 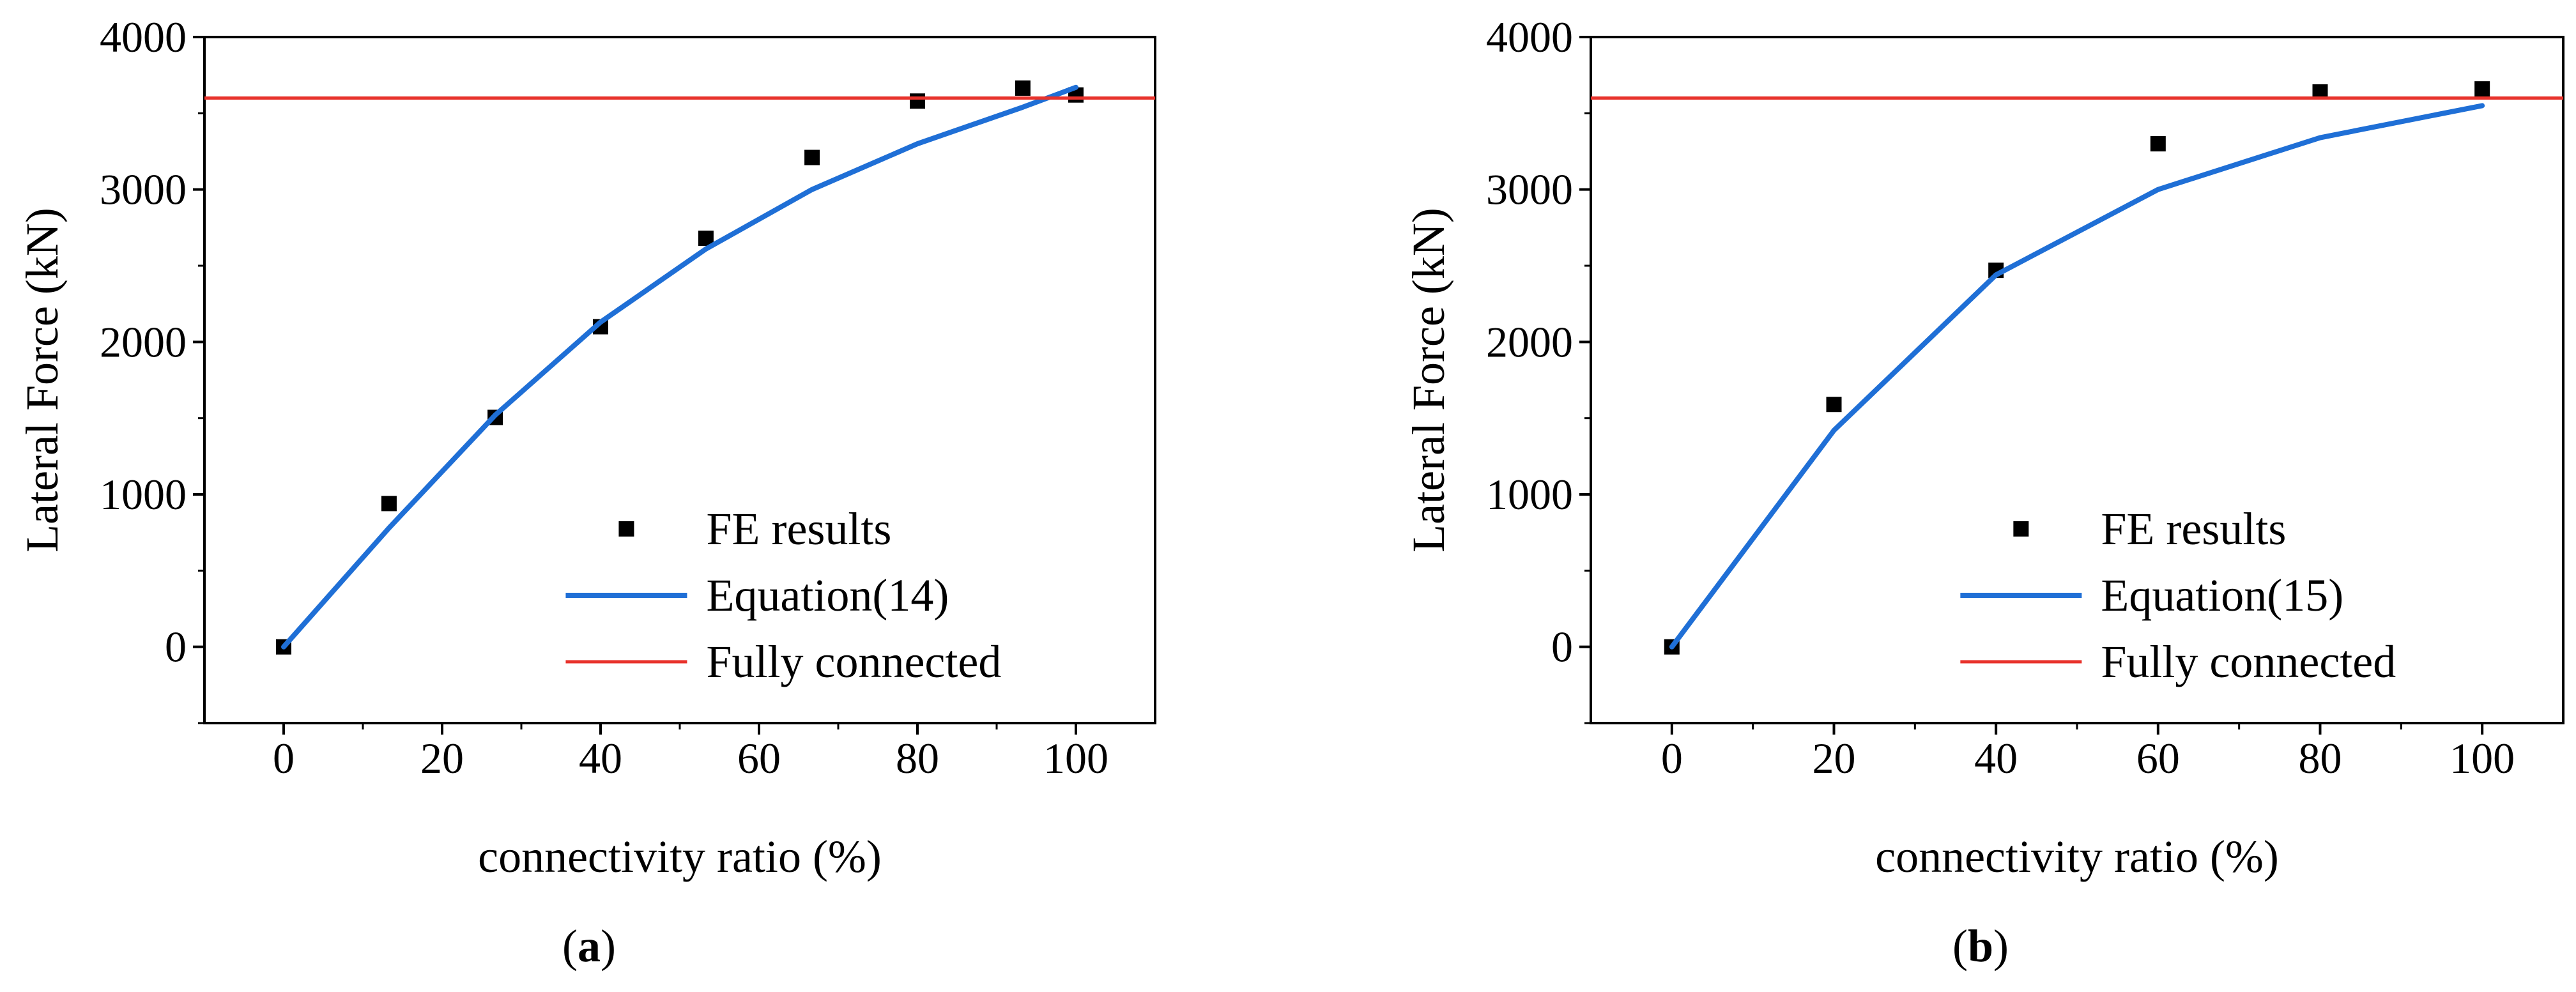 I want to click on legend: FE results Equation(15) Fully connected, so click(x=2178, y=595).